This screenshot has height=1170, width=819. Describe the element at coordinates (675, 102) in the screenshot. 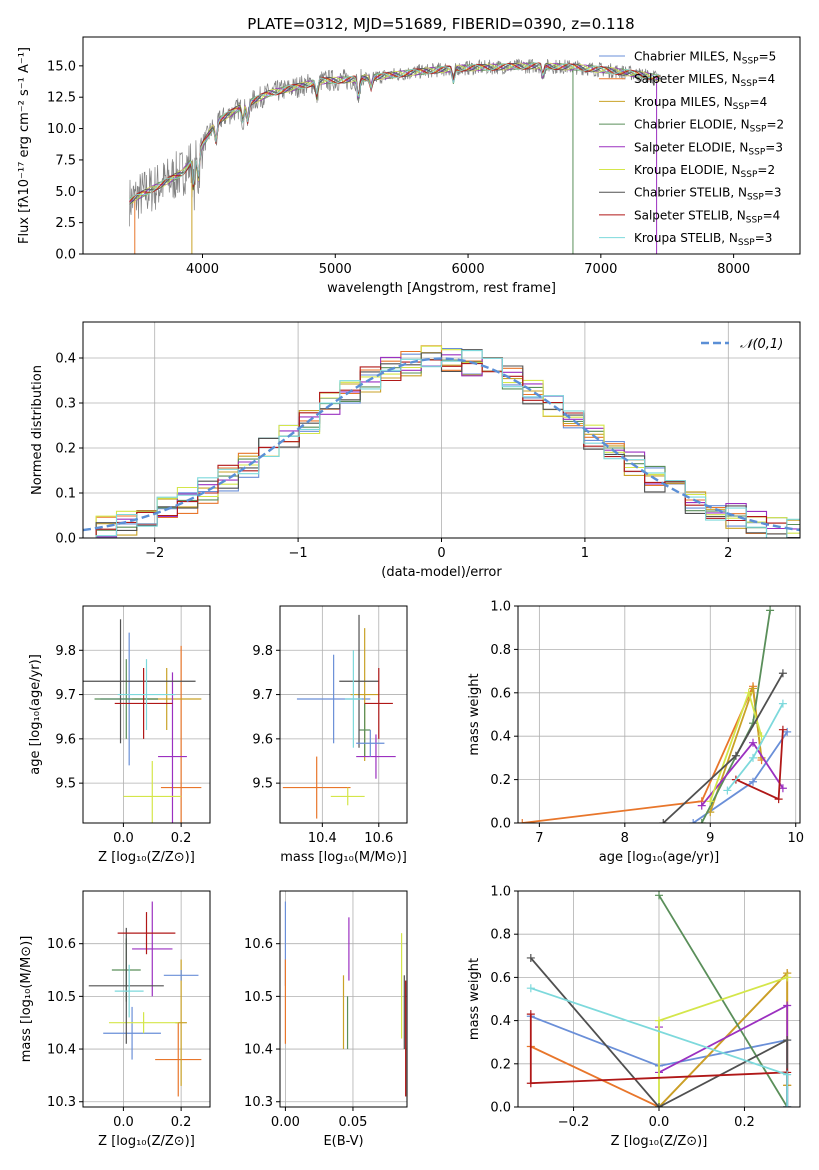

I see `legend-model: Kroupa MILES` at that location.